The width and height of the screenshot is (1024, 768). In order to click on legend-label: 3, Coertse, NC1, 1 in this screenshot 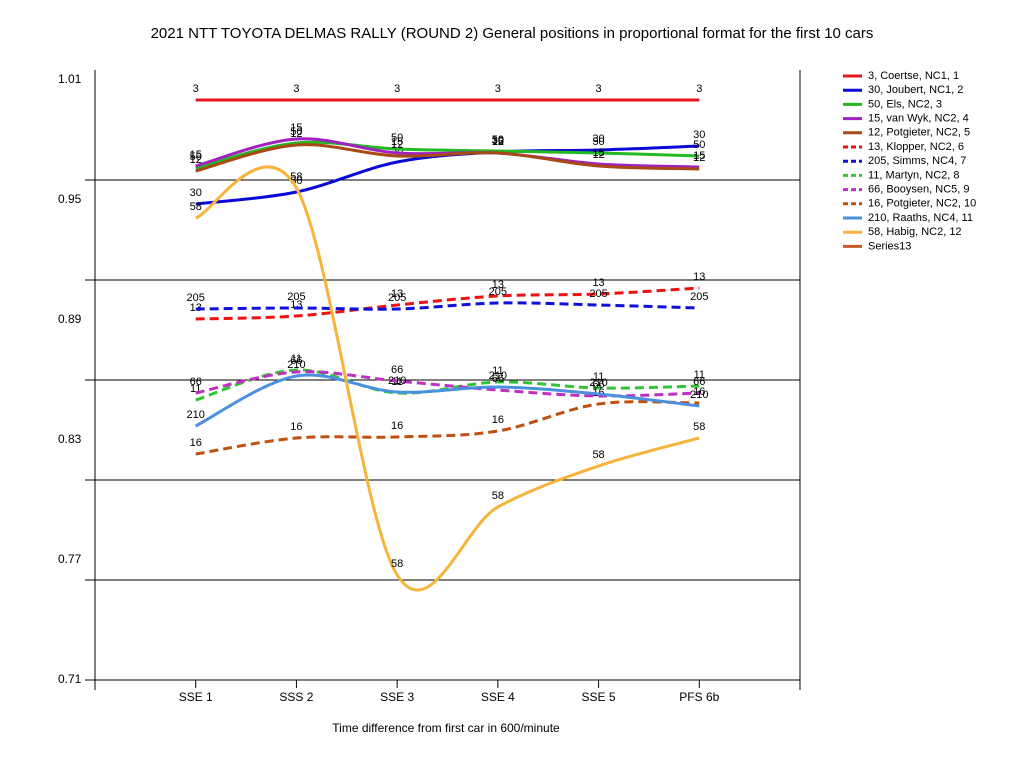, I will do `click(913, 76)`.